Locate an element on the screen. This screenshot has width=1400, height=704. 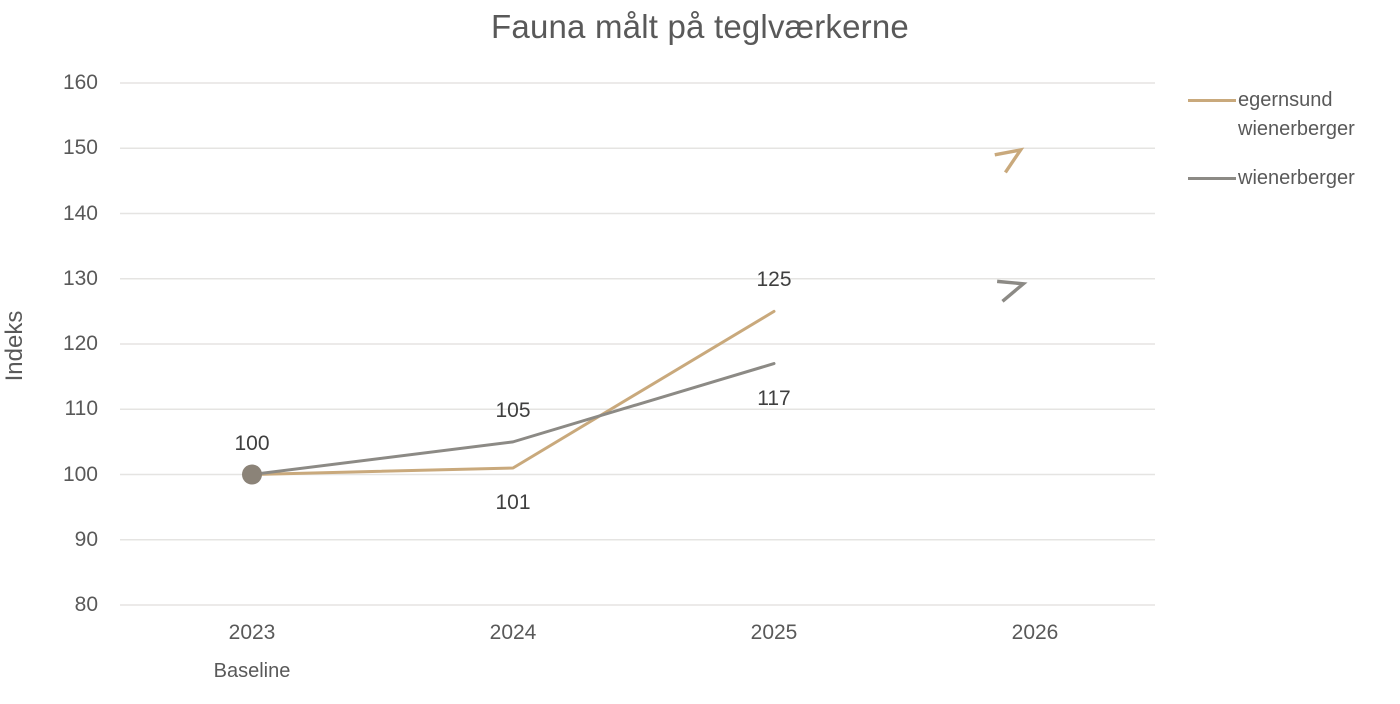
y-tick-150: 150 is located at coordinates (80, 148).